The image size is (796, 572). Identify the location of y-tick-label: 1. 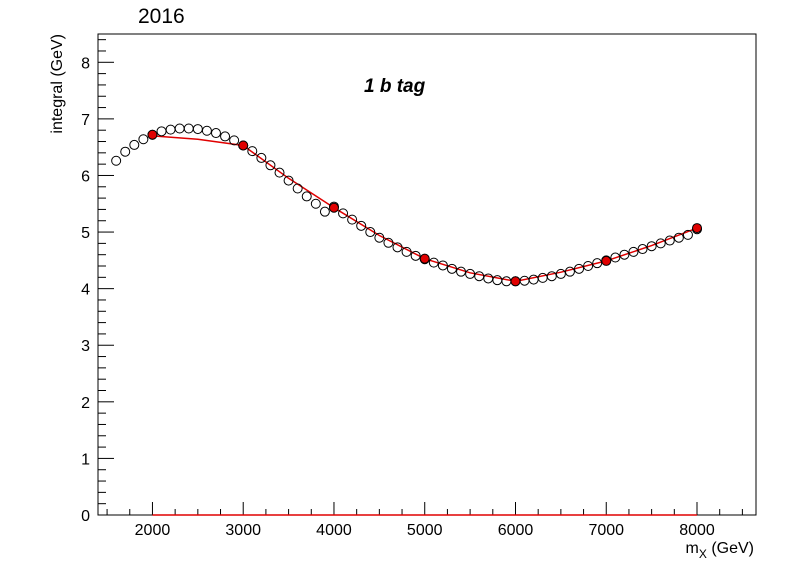
(85, 459).